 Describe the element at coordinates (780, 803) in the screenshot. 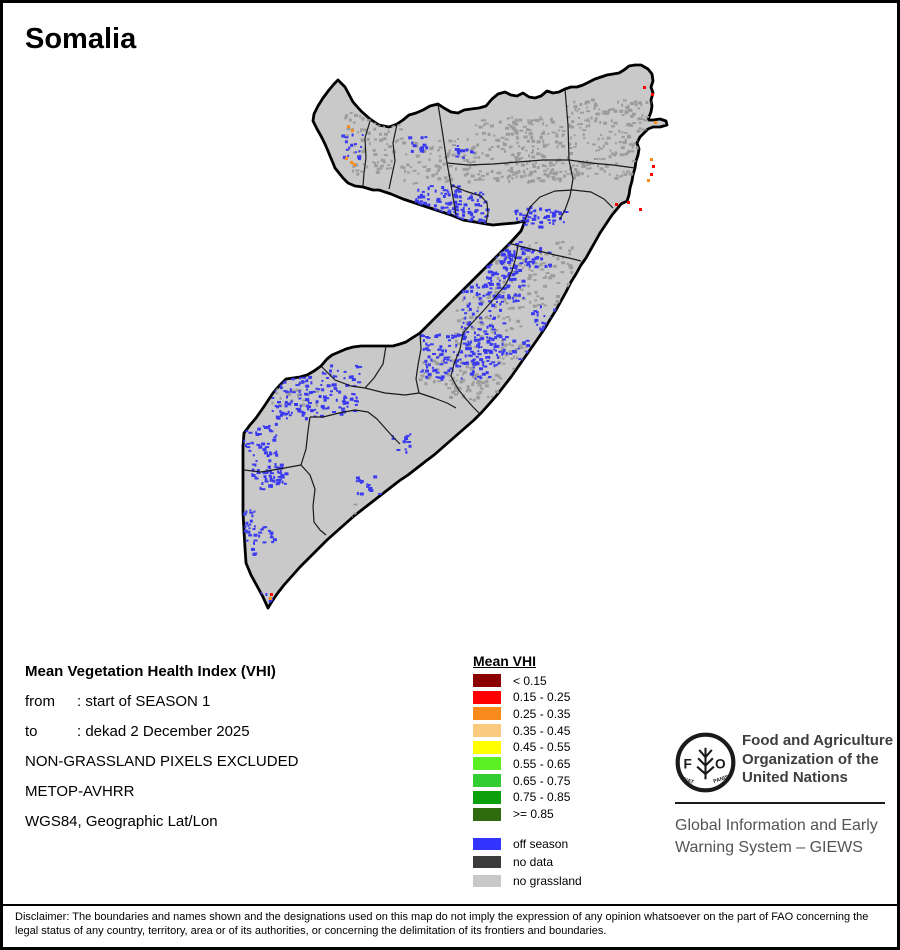

I see `footer-divider` at that location.